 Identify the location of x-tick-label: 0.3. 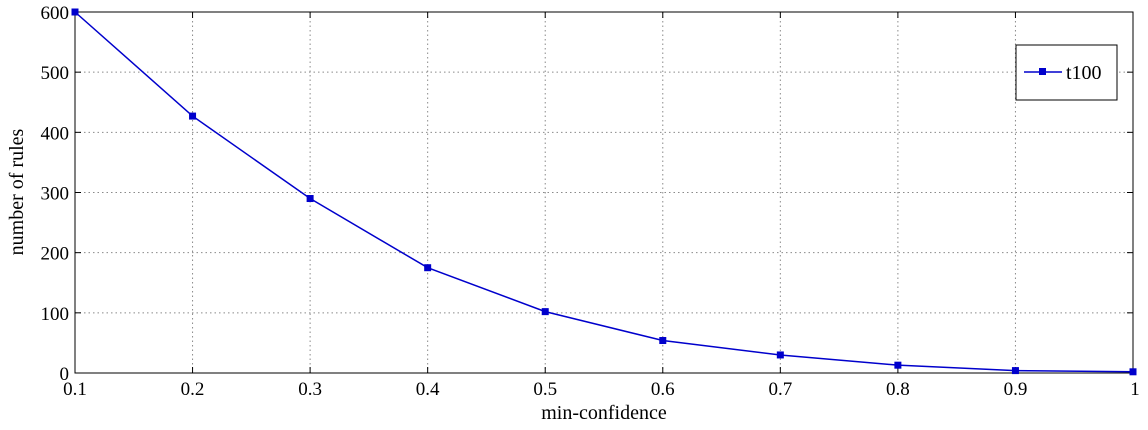
(310, 389).